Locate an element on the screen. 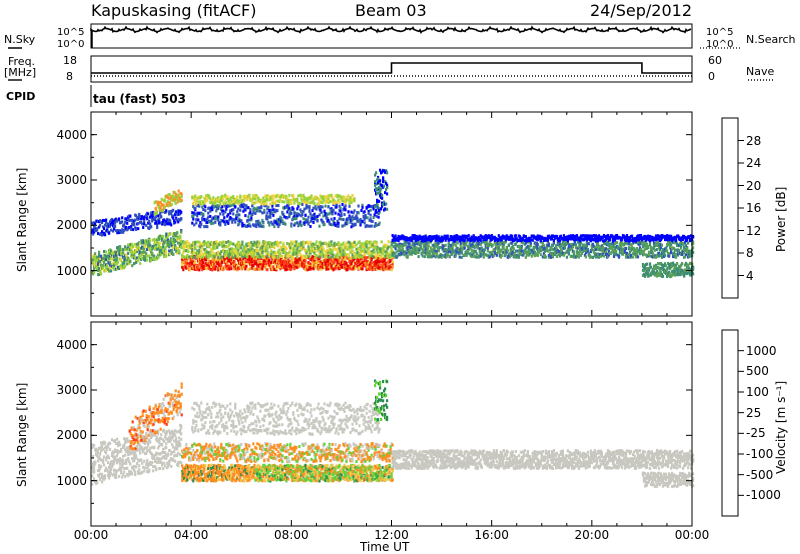 The height and width of the screenshot is (554, 800). freq-series is located at coordinates (391, 68).